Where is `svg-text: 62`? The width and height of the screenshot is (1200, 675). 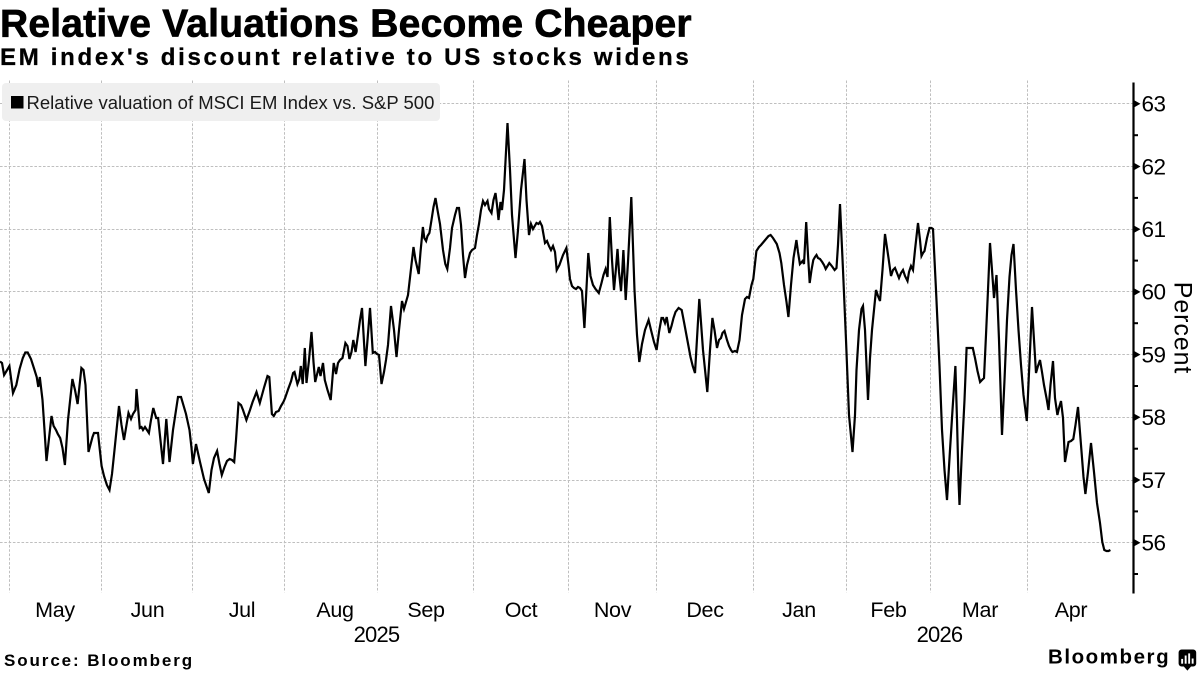 svg-text: 62 is located at coordinates (1154, 166).